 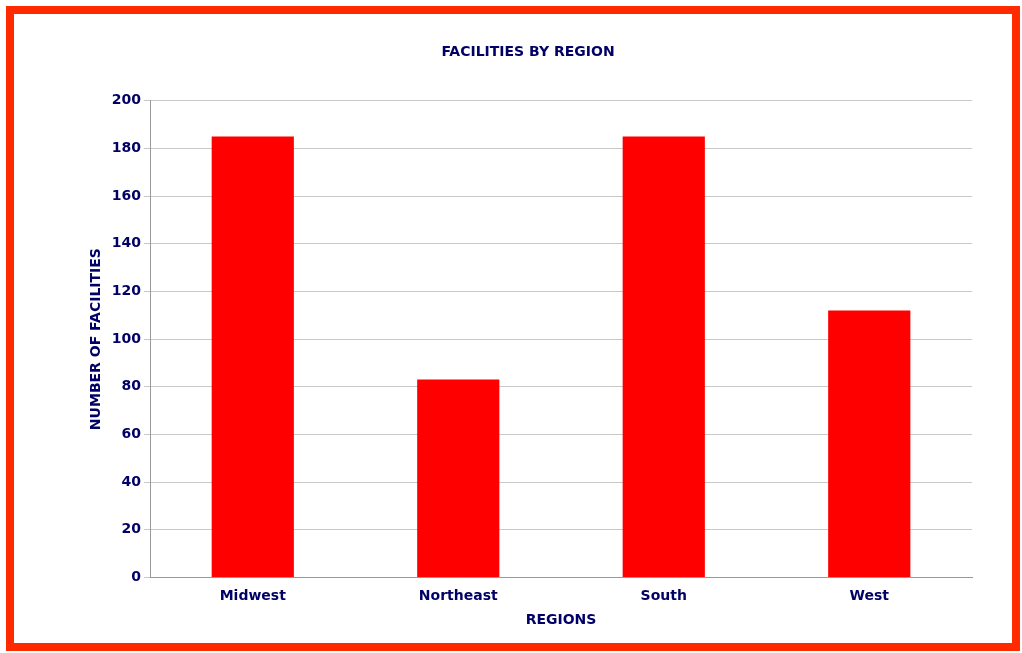 What do you see at coordinates (131, 385) in the screenshot?
I see `y-tick-label: 80` at bounding box center [131, 385].